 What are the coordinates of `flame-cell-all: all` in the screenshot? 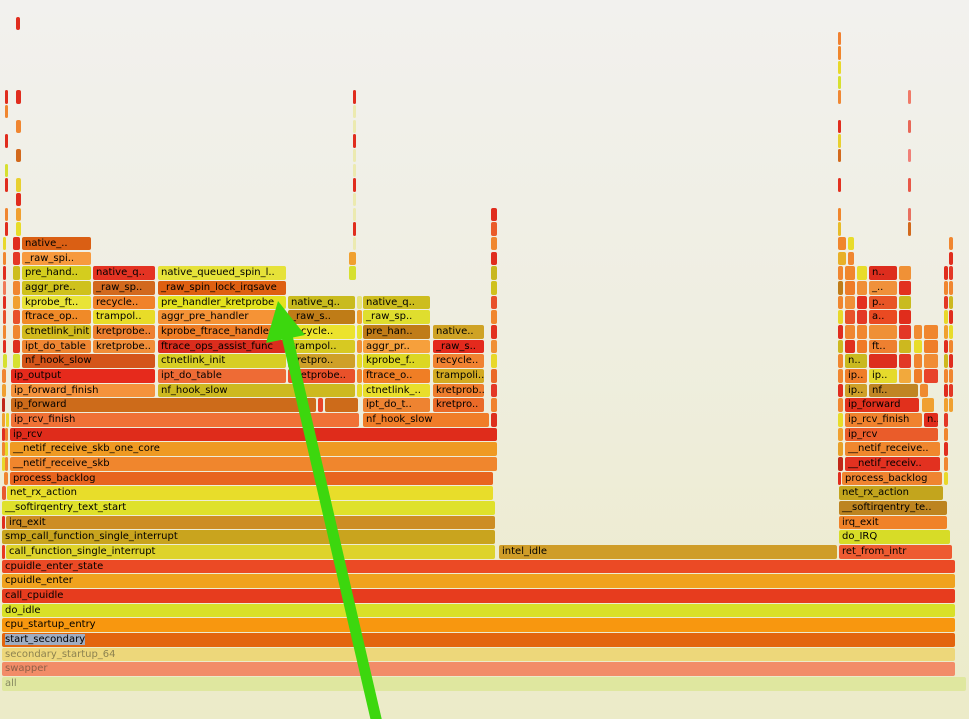 It's located at (484, 684).